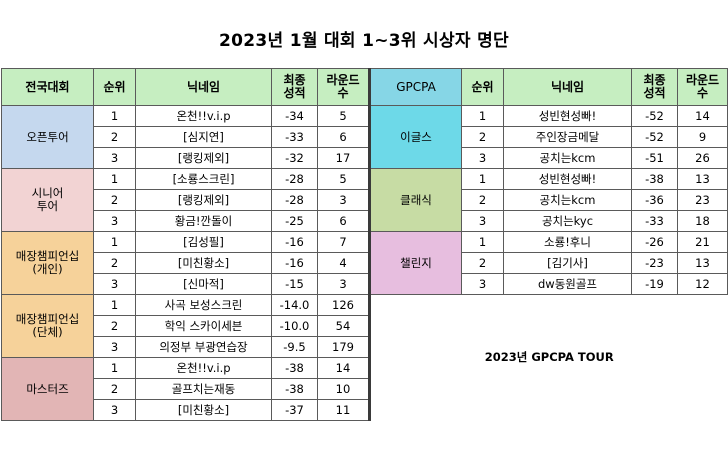 This screenshot has width=728, height=452. What do you see at coordinates (654, 200) in the screenshot?
I see `score-cell: -36` at bounding box center [654, 200].